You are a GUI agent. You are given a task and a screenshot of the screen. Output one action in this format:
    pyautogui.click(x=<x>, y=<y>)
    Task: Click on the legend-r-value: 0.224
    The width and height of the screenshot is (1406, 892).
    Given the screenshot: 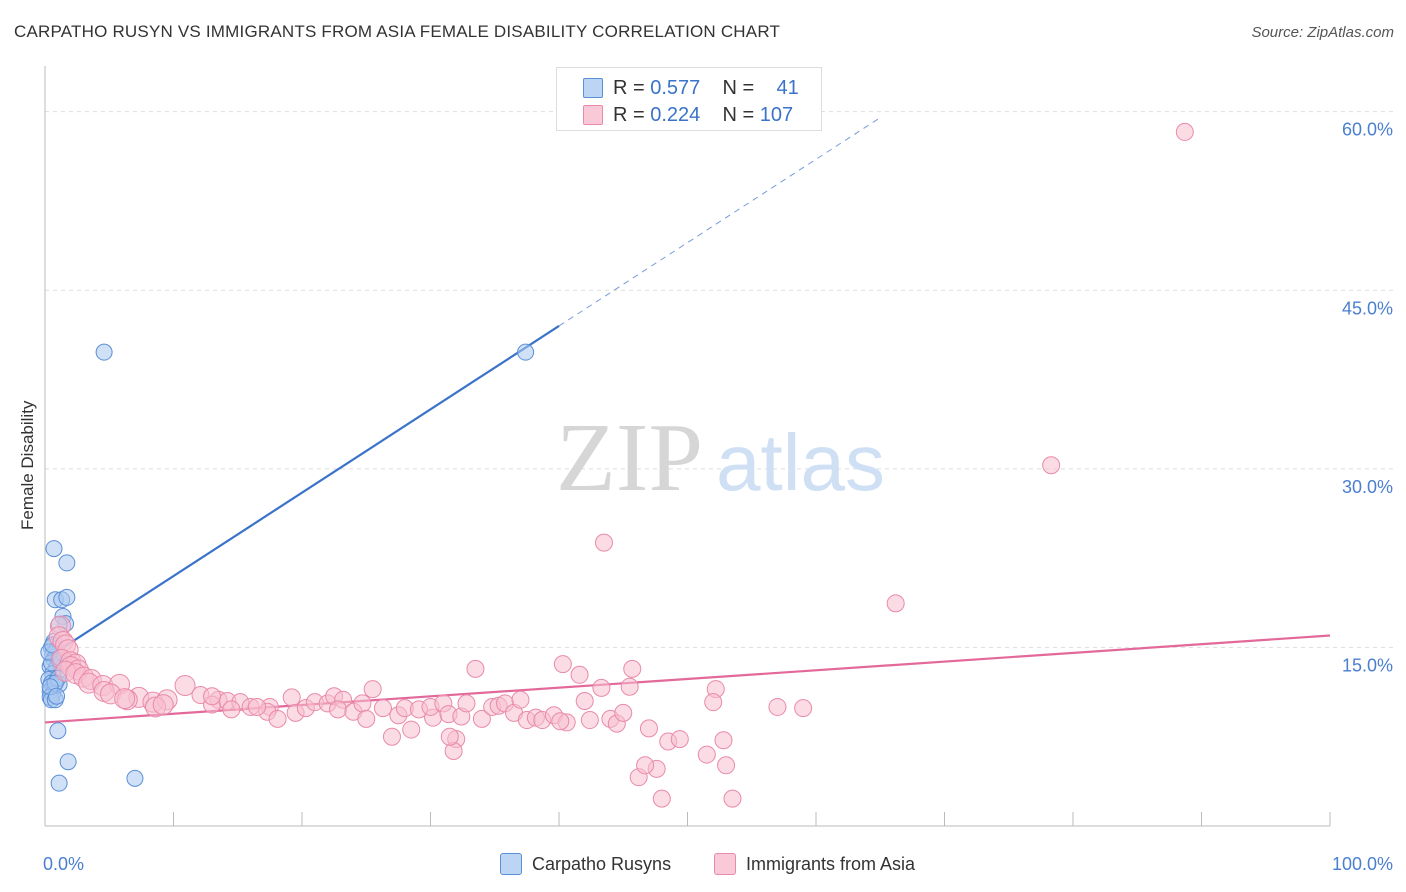 What is the action you would take?
    pyautogui.click(x=675, y=114)
    